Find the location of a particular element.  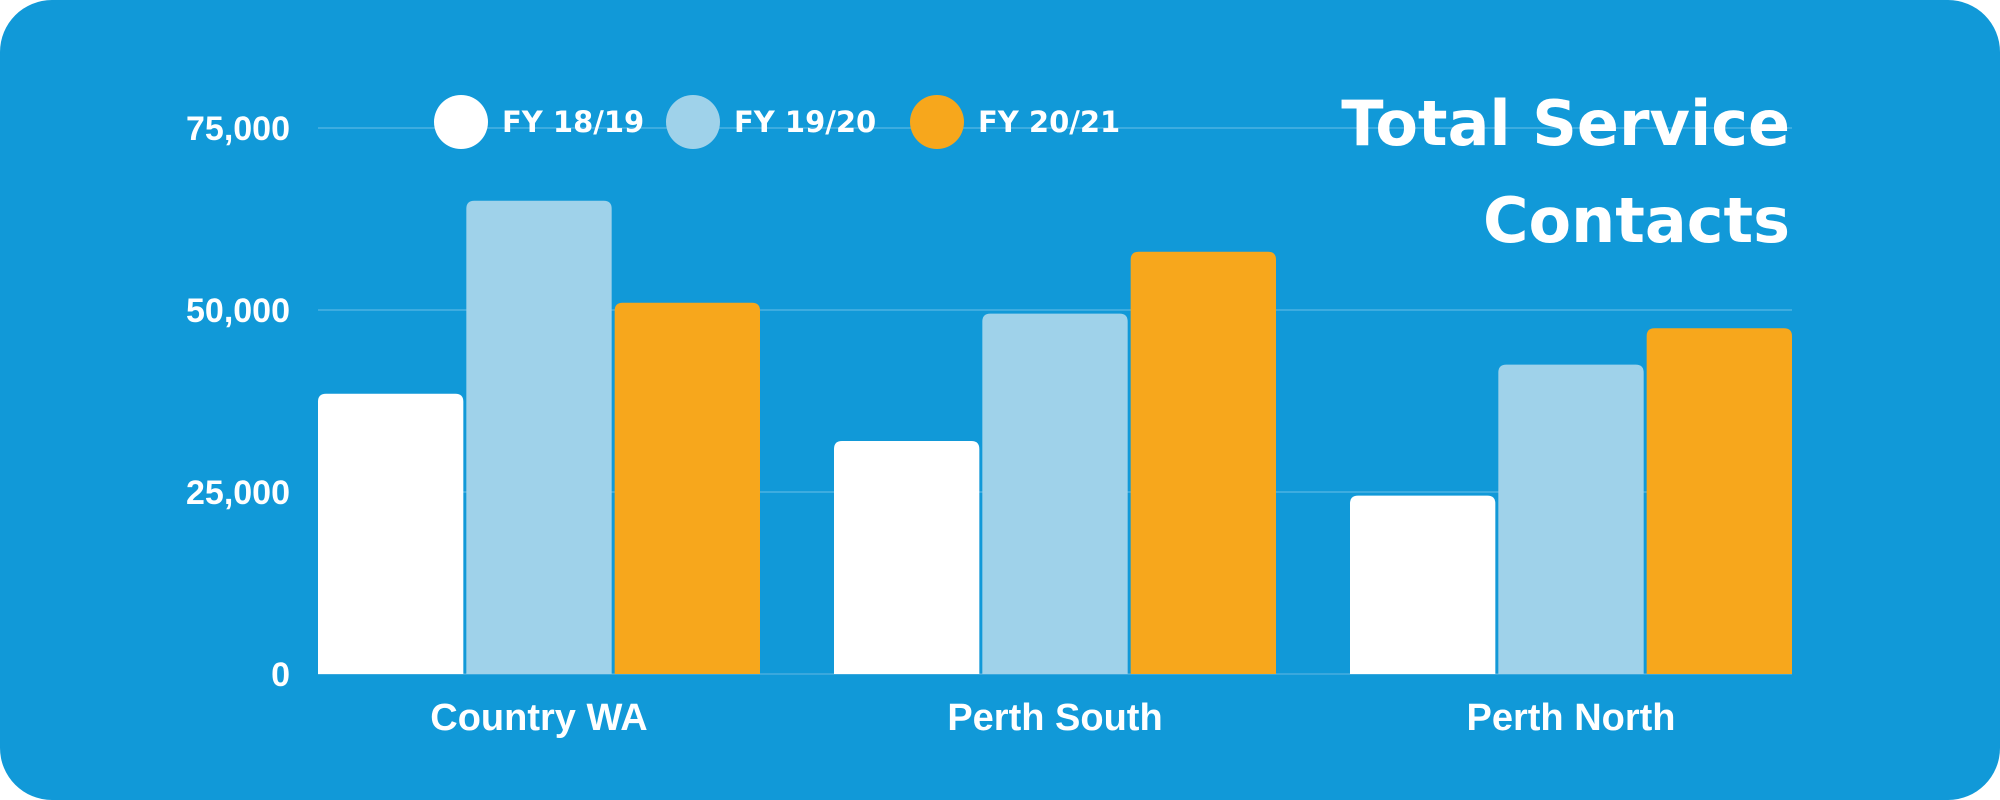

legend-label: FY 20/21 is located at coordinates (1049, 122).